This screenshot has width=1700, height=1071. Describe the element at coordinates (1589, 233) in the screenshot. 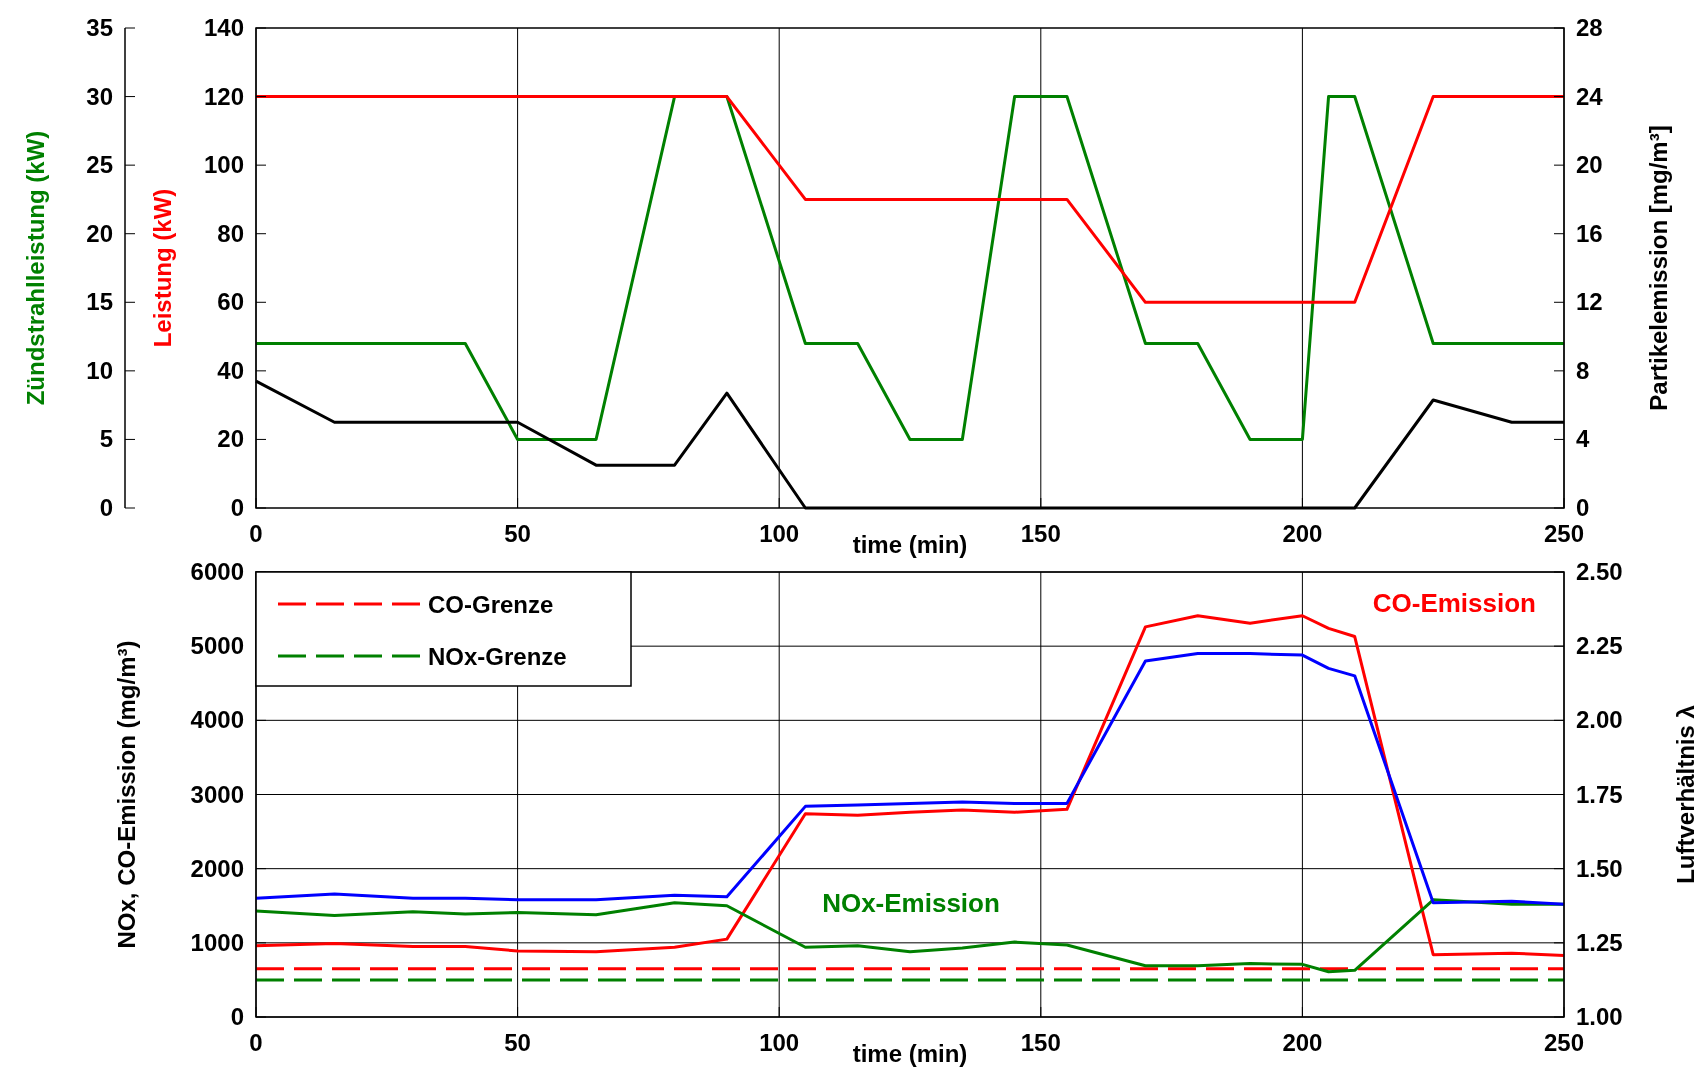

I see `y2-tick-label: 16` at that location.